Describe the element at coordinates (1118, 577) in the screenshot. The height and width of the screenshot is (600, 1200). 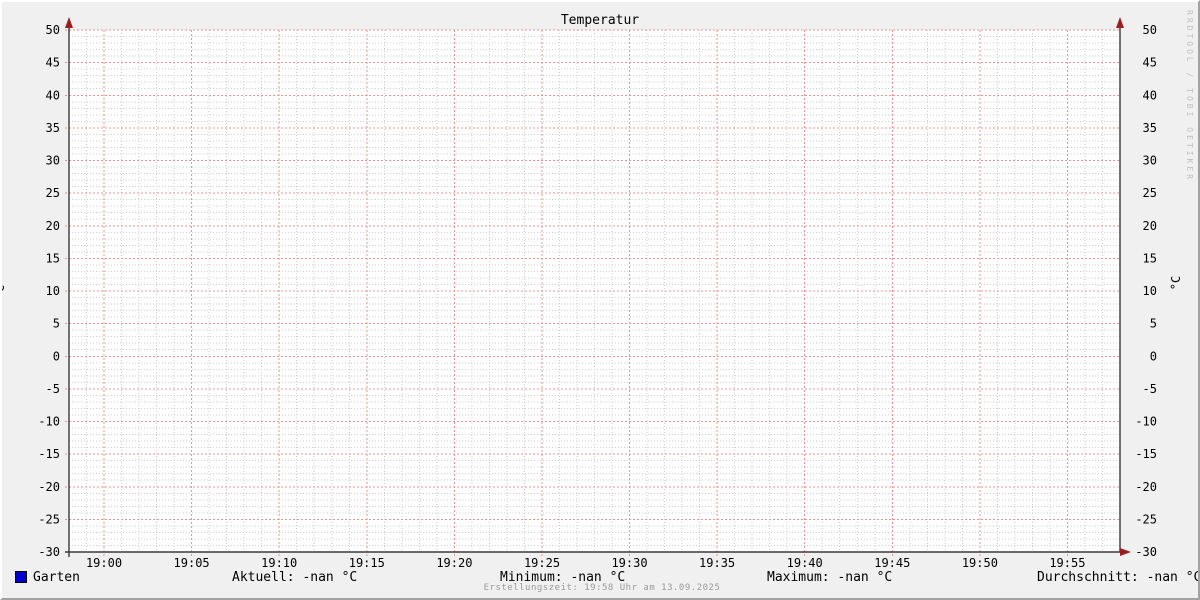
I see `stat-durchschnitt: Durchschnitt: -nan °C` at that location.